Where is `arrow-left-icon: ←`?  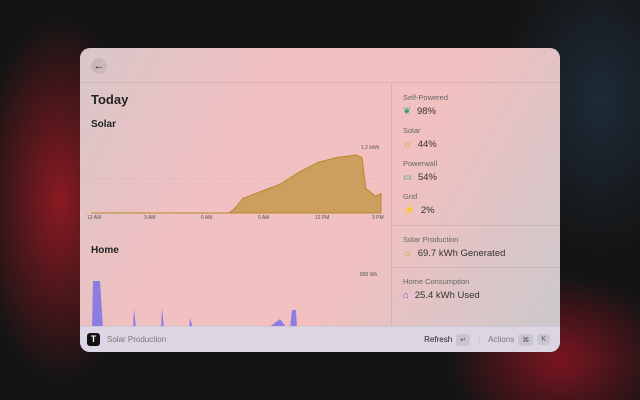 arrow-left-icon: ← is located at coordinates (99, 66).